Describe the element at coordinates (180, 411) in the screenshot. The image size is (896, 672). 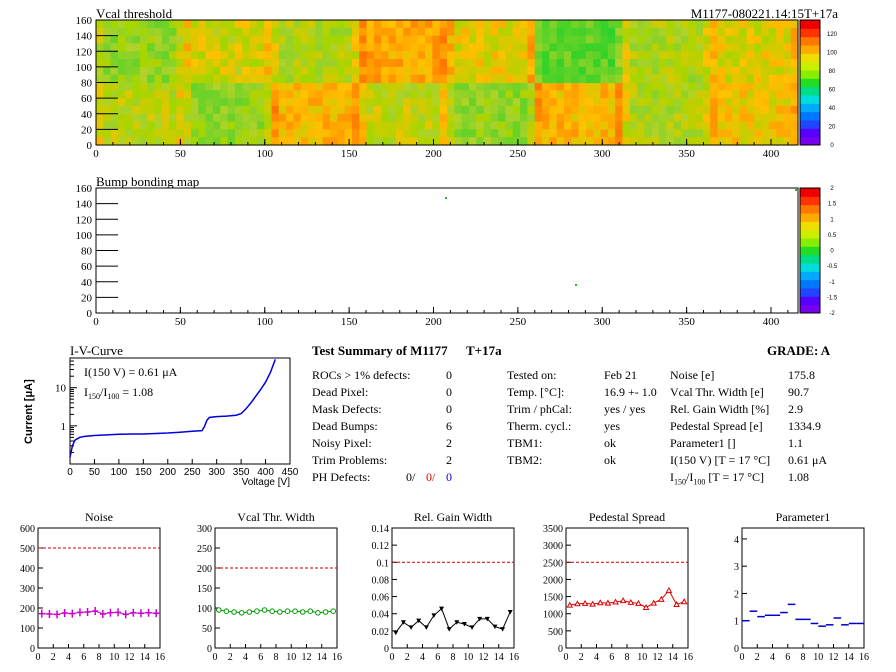
I see `iv-plot-frame` at that location.